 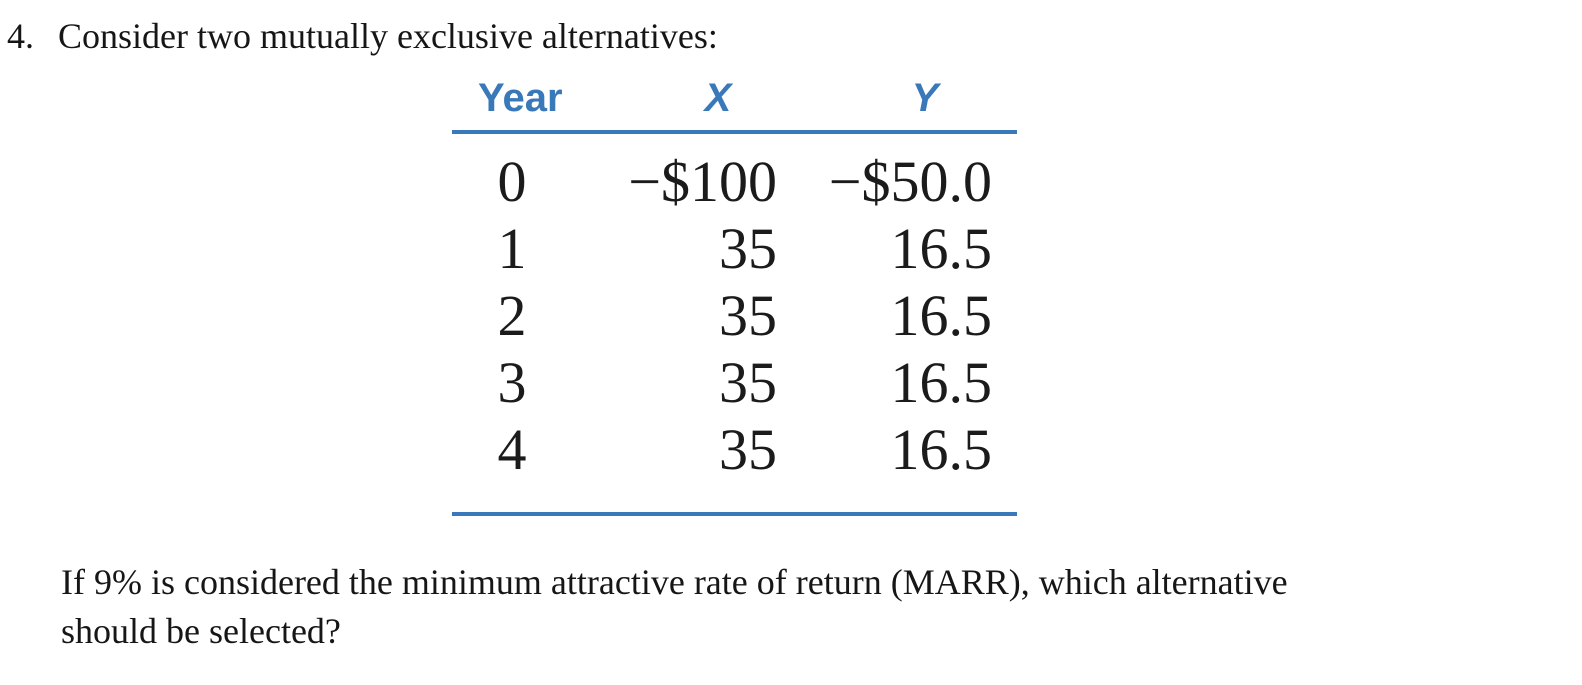 What do you see at coordinates (925, 98) in the screenshot?
I see `column-header-y: Y` at bounding box center [925, 98].